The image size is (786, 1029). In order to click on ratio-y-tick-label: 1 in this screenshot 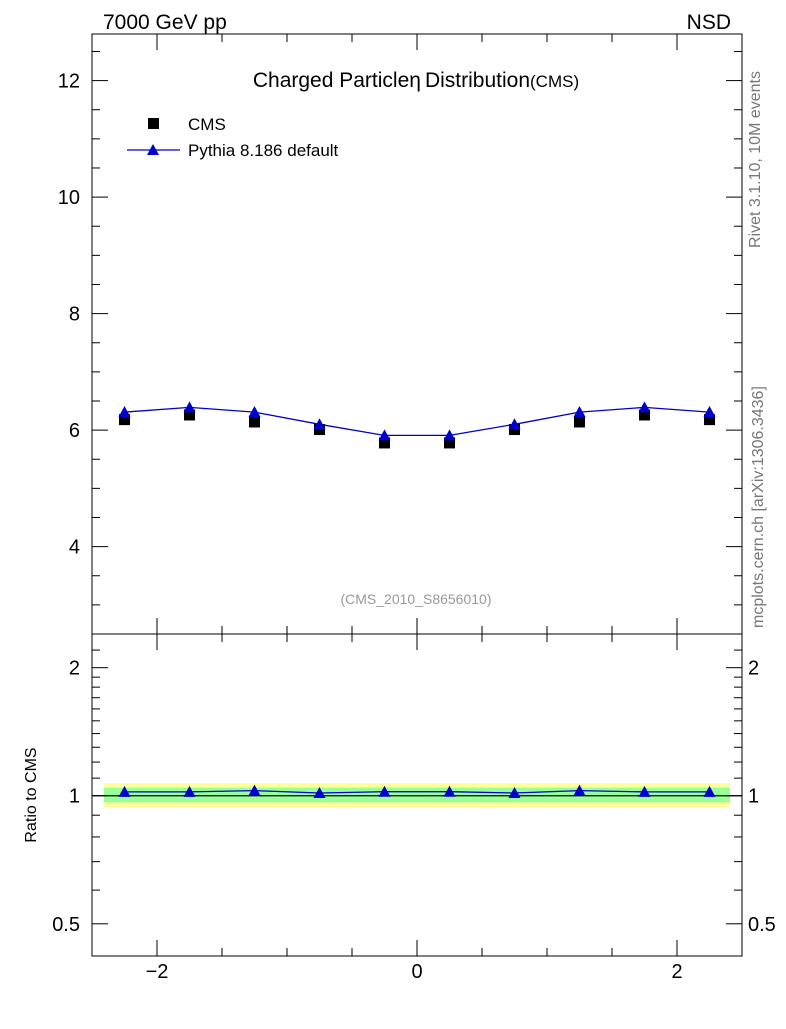, I will do `click(74, 797)`.